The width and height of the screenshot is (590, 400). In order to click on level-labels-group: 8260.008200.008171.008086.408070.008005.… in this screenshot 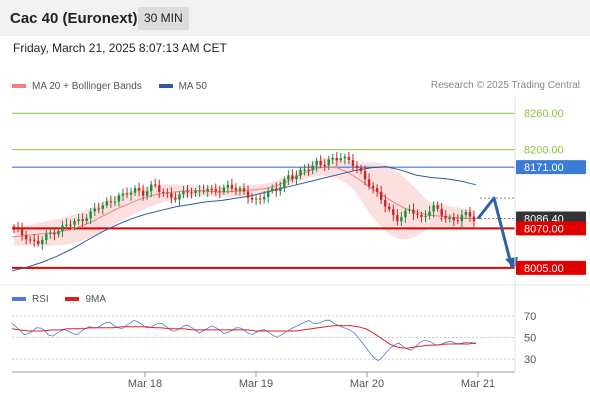, I will do `click(551, 191)`.